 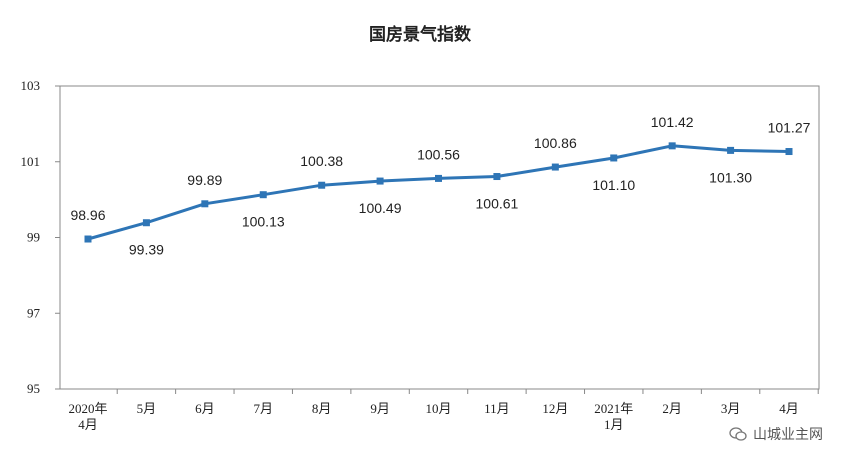 What do you see at coordinates (555, 408) in the screenshot?
I see `x-tick-label: 12月` at bounding box center [555, 408].